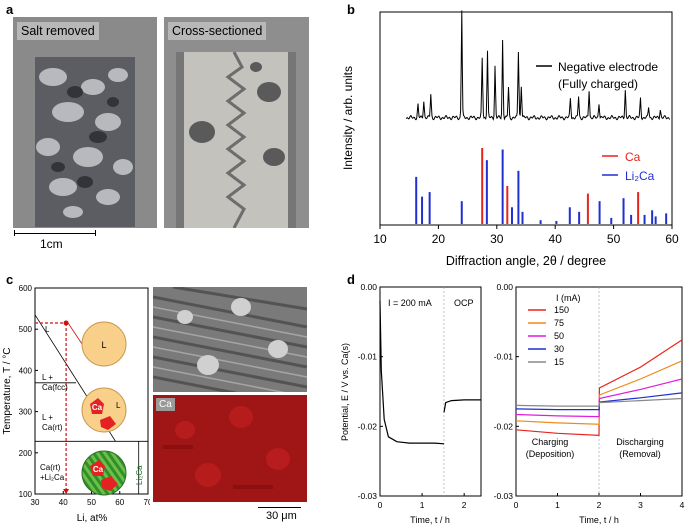 This screenshot has height=527, width=685. I want to click on d-right-xtick-label: 0, so click(516, 505).